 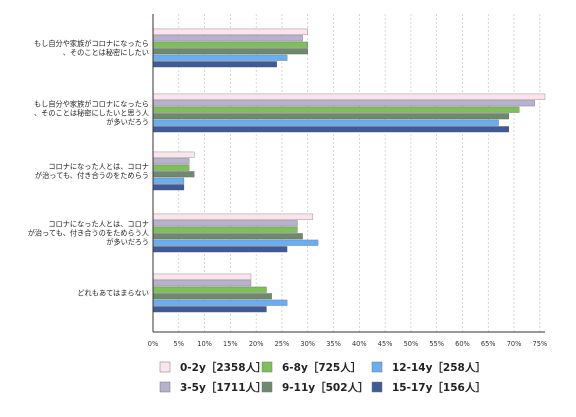 I want to click on legend-item: 12-14y［258人］, so click(x=428, y=367).